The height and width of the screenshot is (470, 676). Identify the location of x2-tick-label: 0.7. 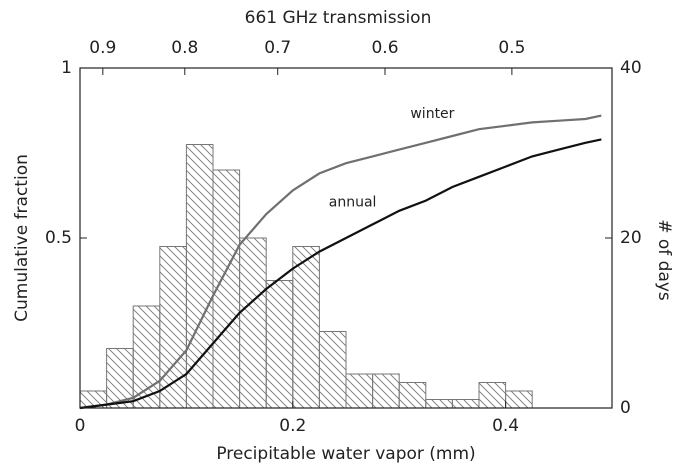
(277, 48).